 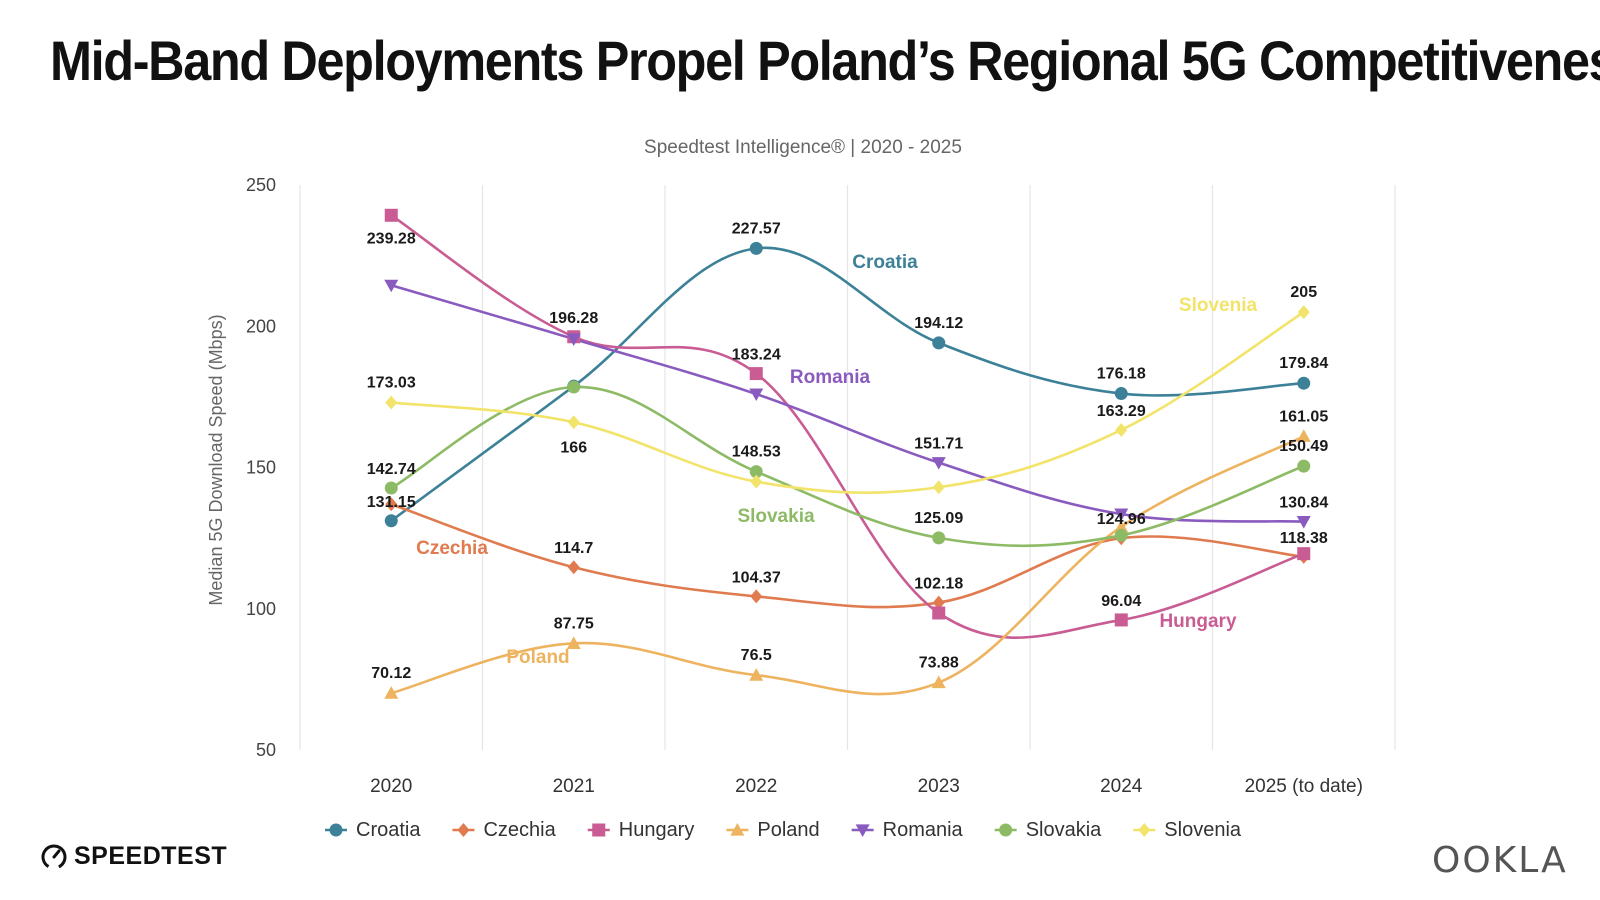 What do you see at coordinates (1203, 830) in the screenshot?
I see `legend-label-slovenia: Slovenia` at bounding box center [1203, 830].